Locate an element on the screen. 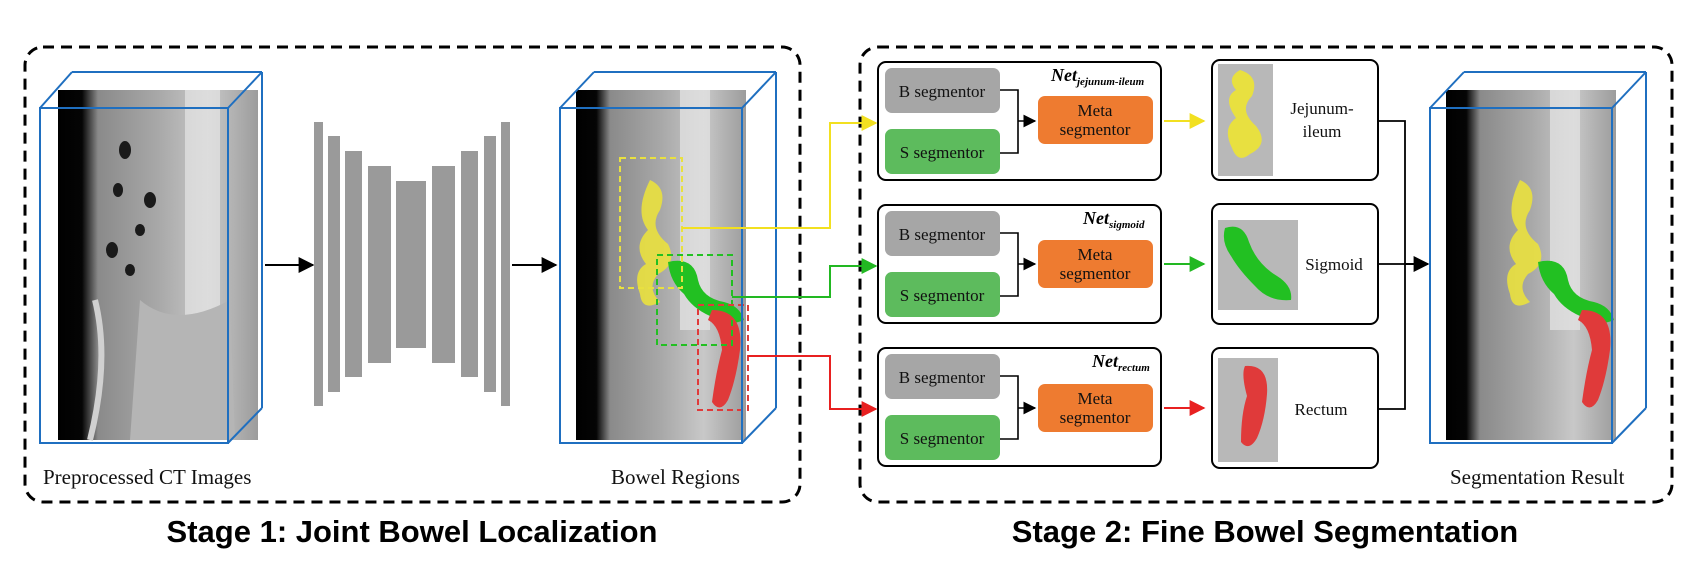 The image size is (1682, 567). s-segmentor-jejunum is located at coordinates (942, 151).